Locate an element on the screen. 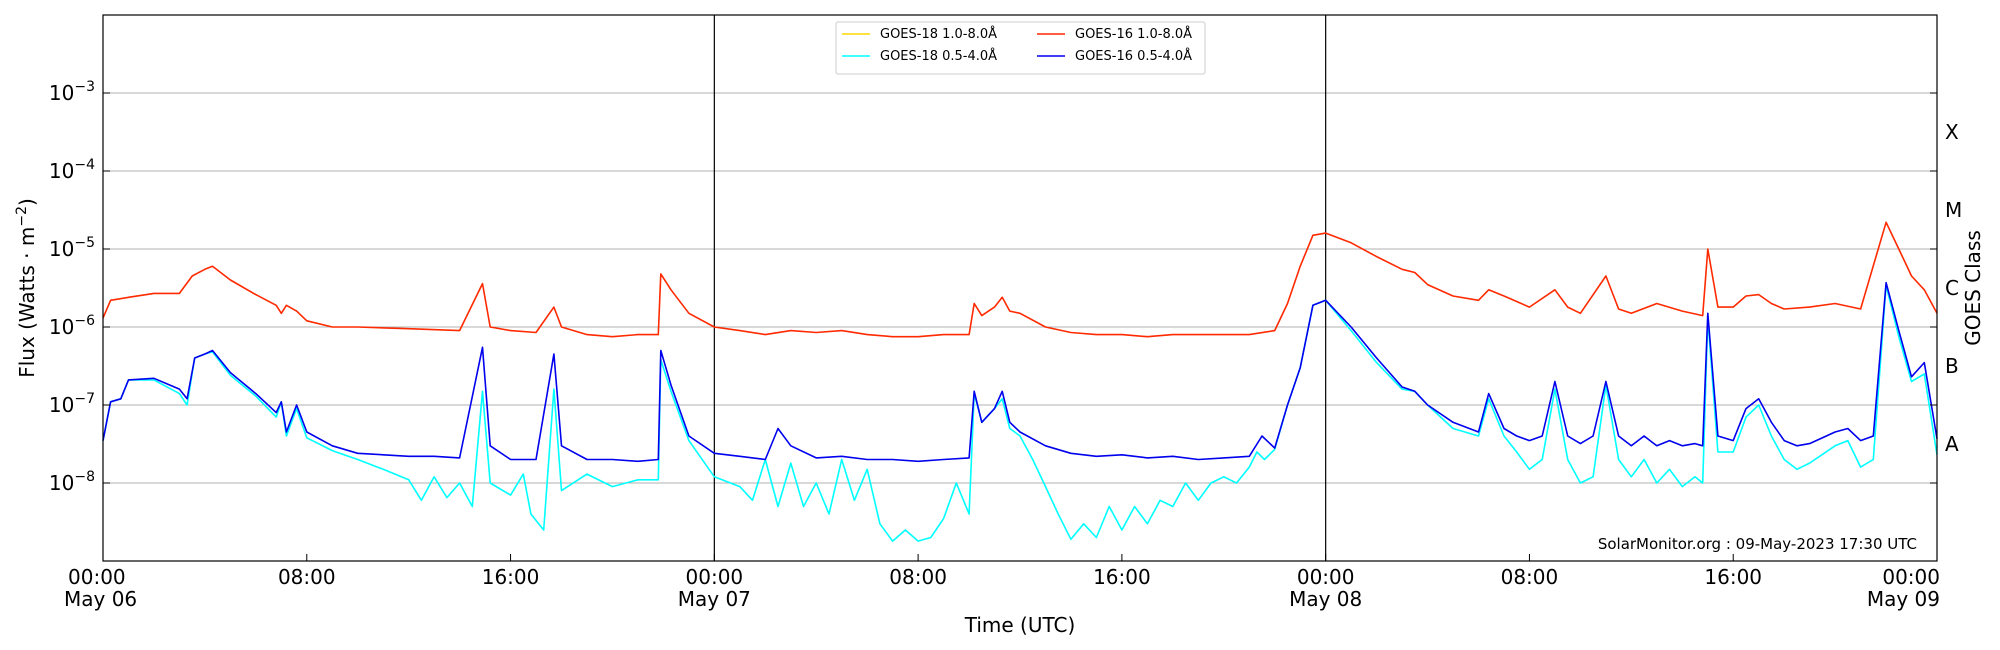 The height and width of the screenshot is (650, 2000). legend-entry-label: GOES-16 1.0-8.0Å is located at coordinates (1133, 34).